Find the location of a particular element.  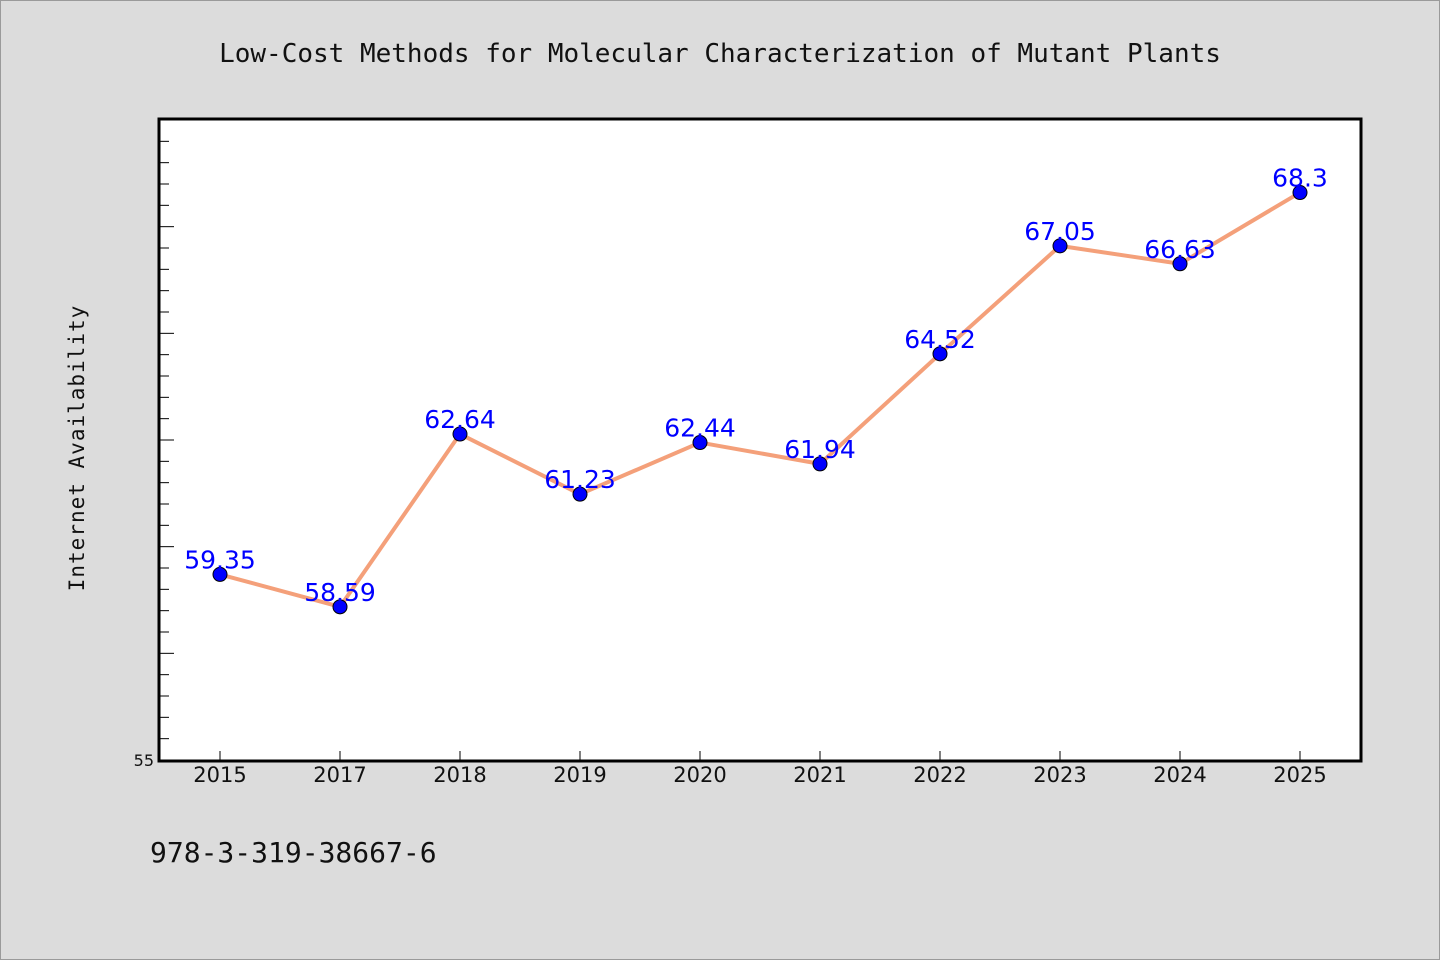

data-label: 59.35 is located at coordinates (220, 559).